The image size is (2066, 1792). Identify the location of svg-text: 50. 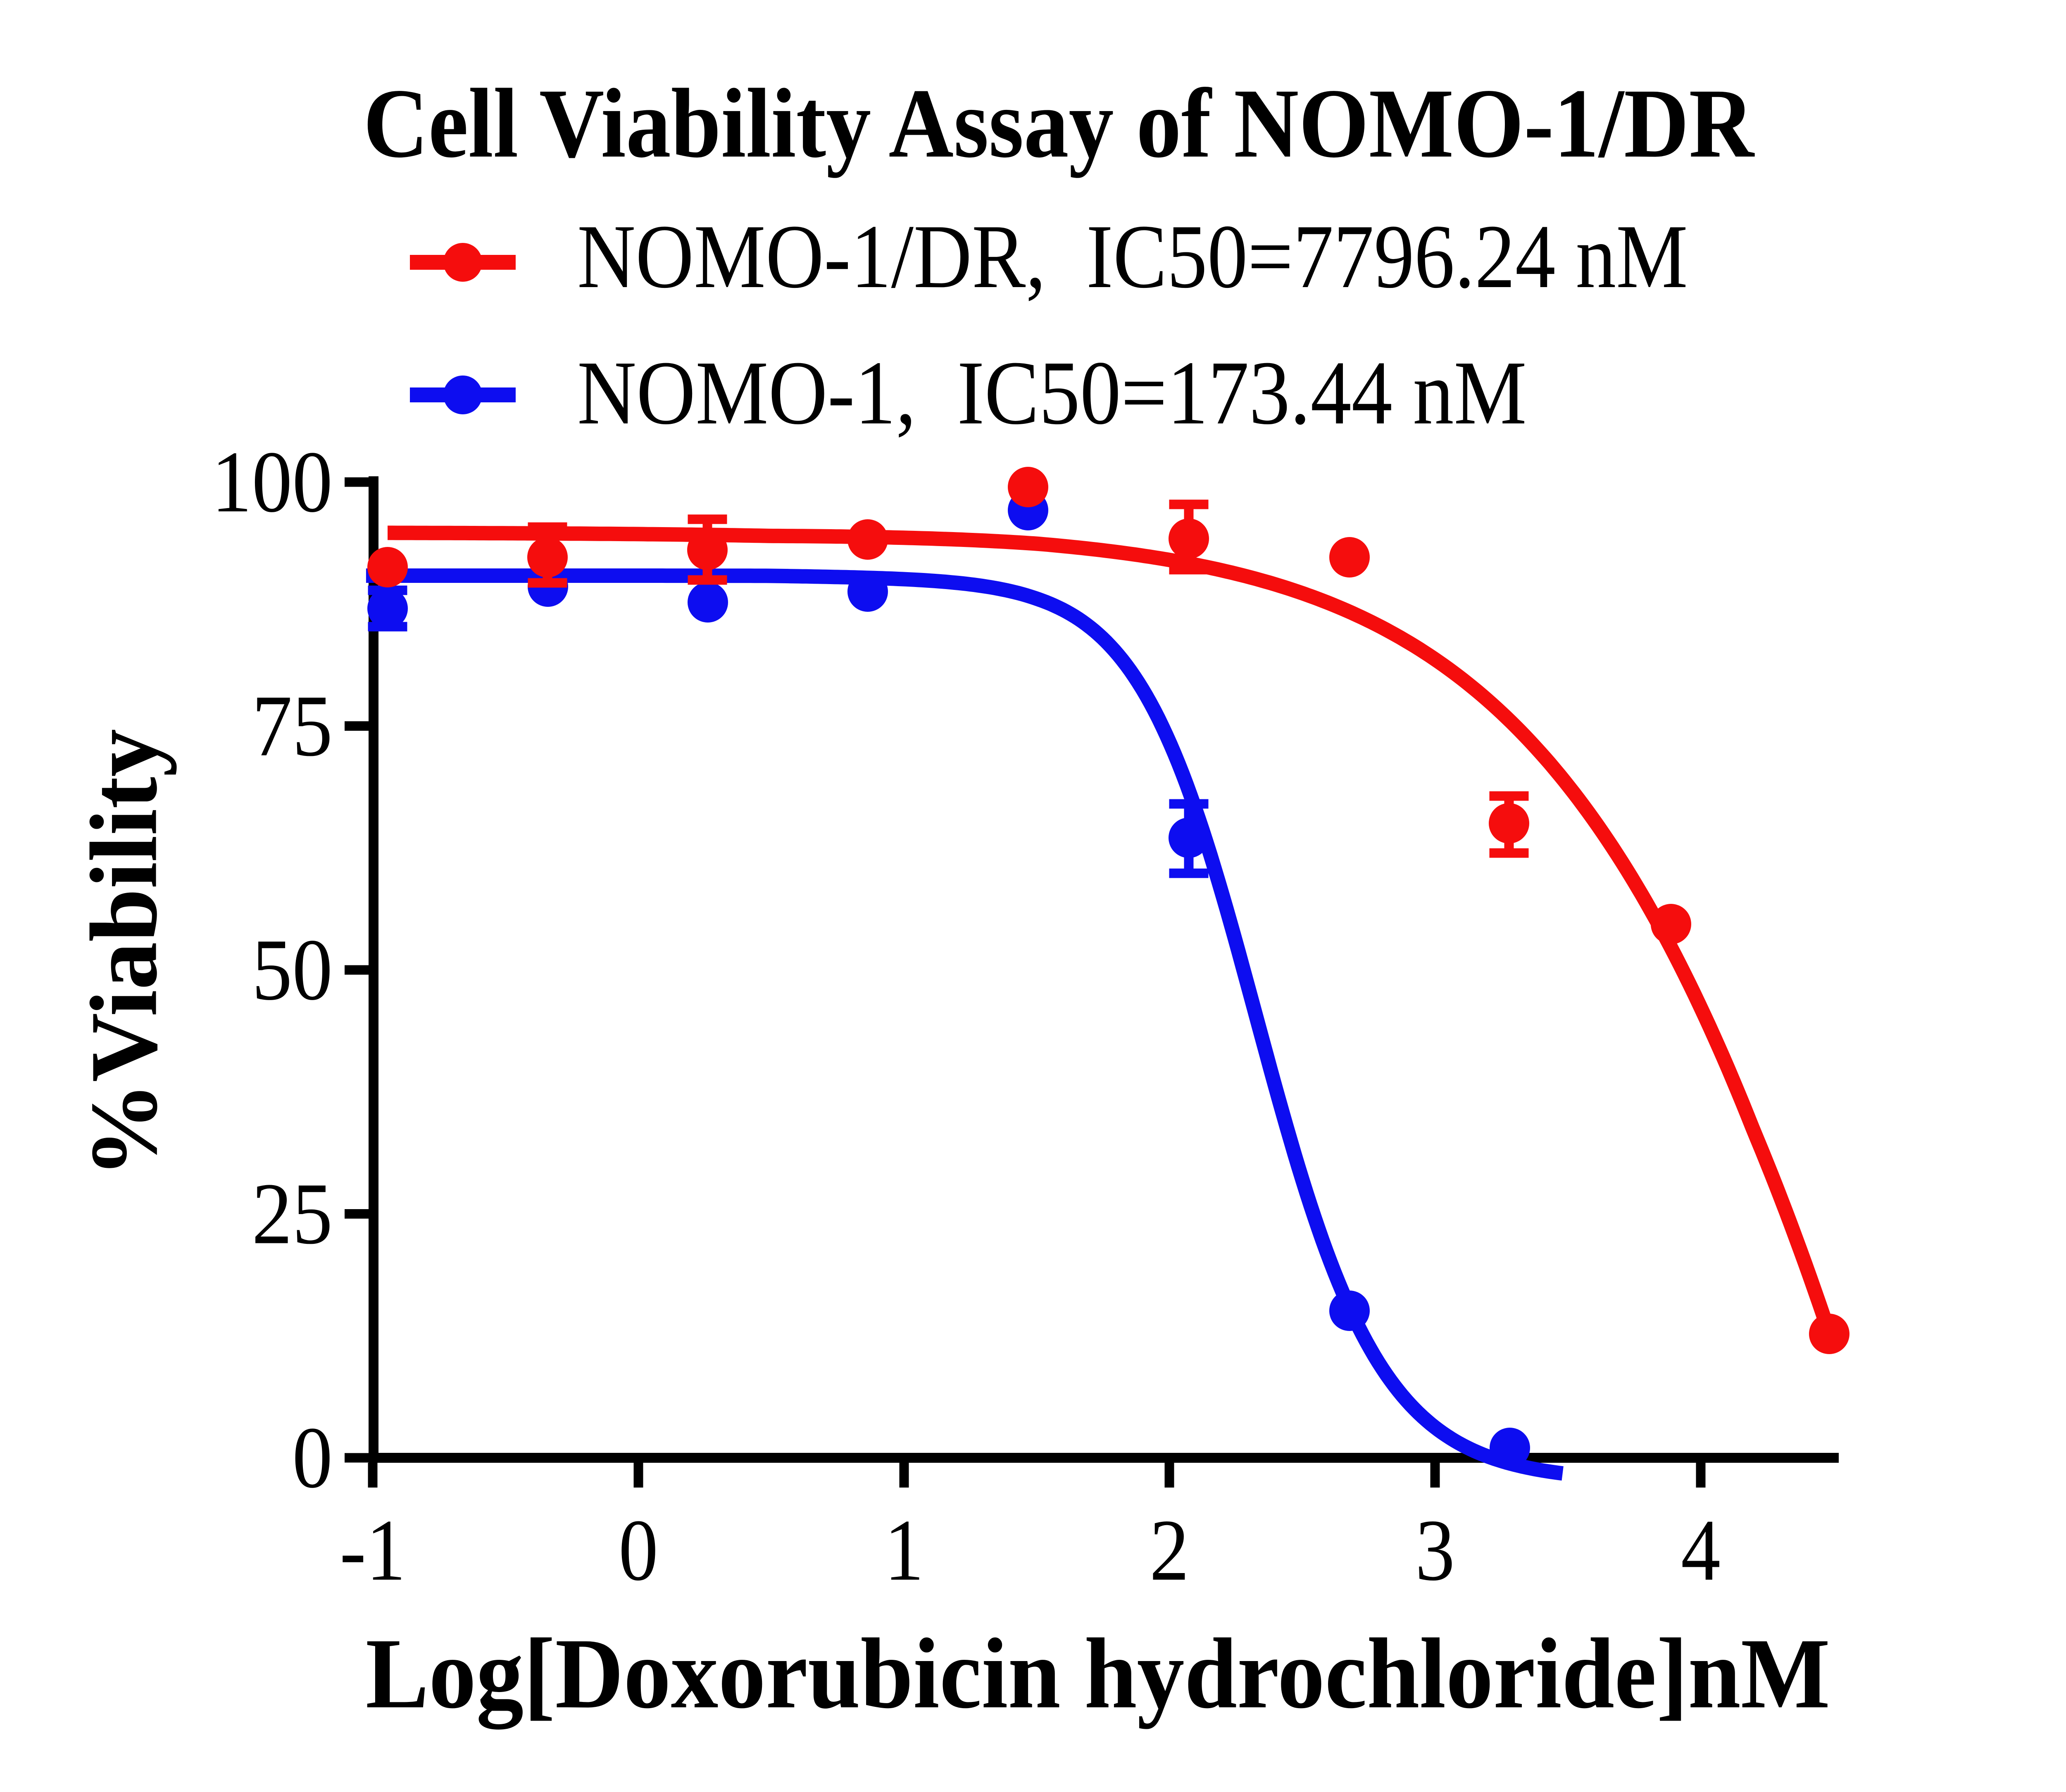
(293, 969).